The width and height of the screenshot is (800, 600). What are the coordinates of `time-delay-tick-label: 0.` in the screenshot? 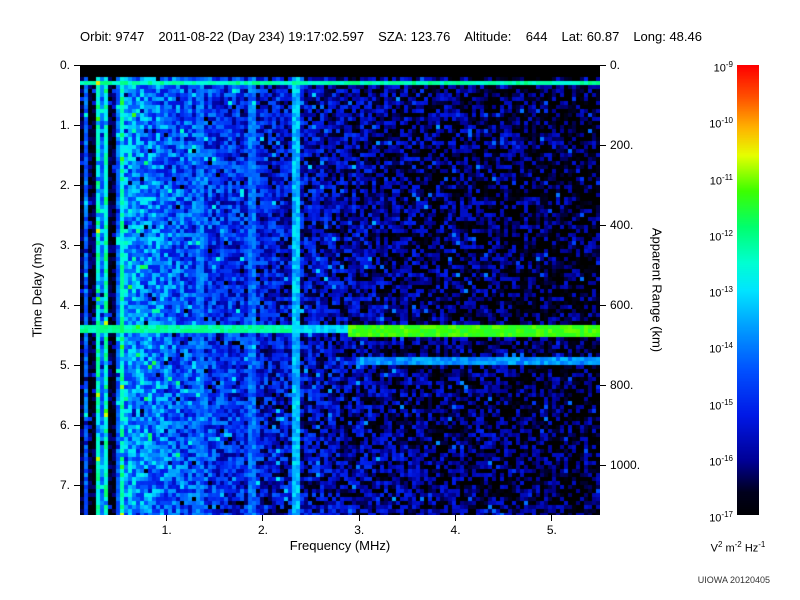 It's located at (64, 65).